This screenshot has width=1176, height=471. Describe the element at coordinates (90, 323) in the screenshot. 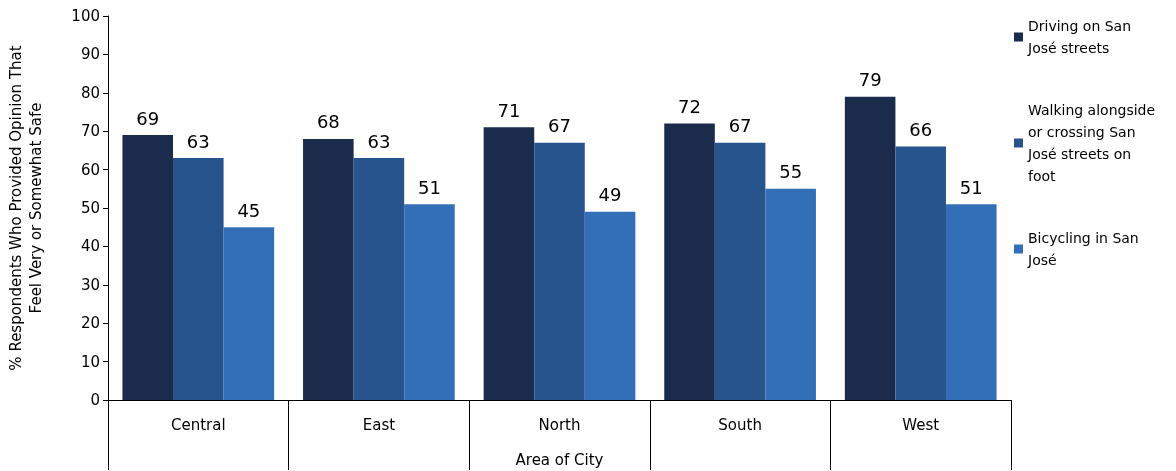

I see `y-tick-label: 20` at that location.